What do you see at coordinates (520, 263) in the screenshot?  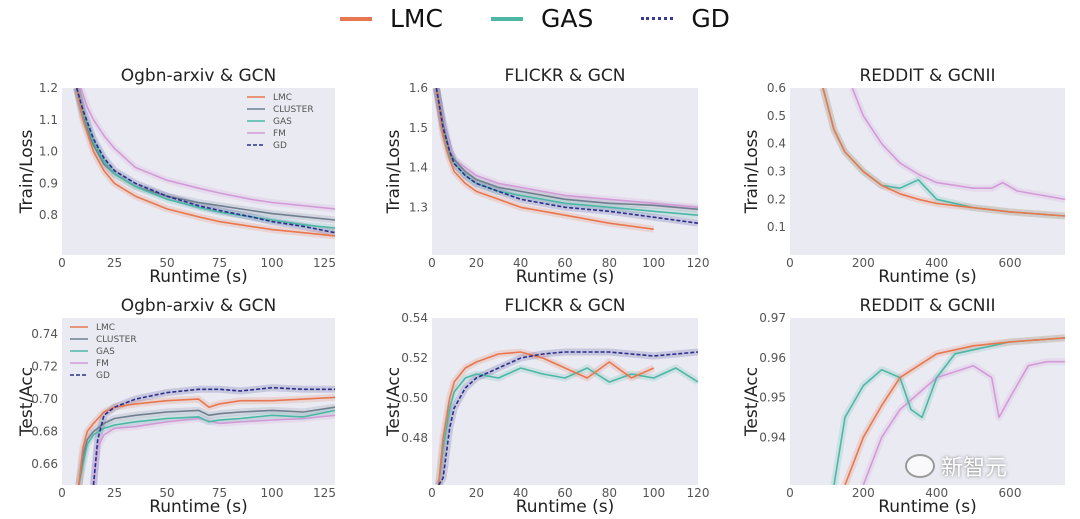 I see `x-tick-label: 40` at bounding box center [520, 263].